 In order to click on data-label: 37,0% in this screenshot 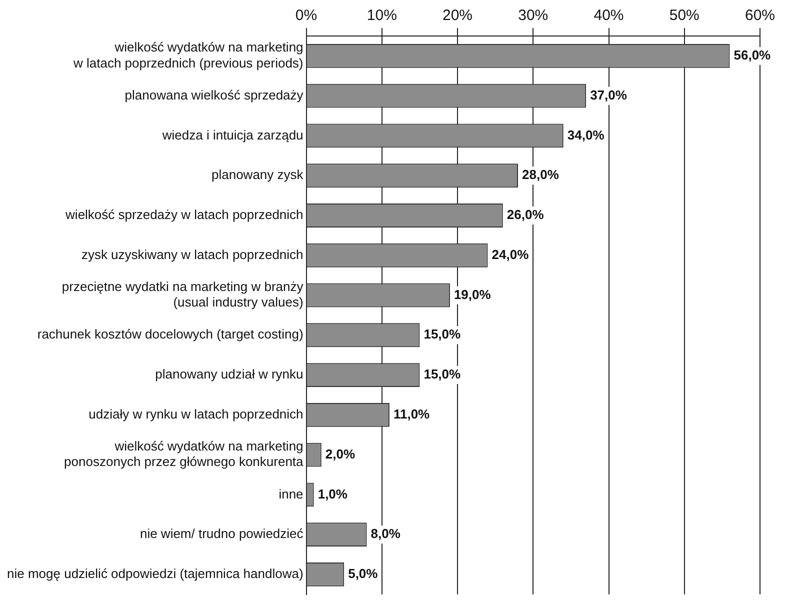, I will do `click(609, 94)`.